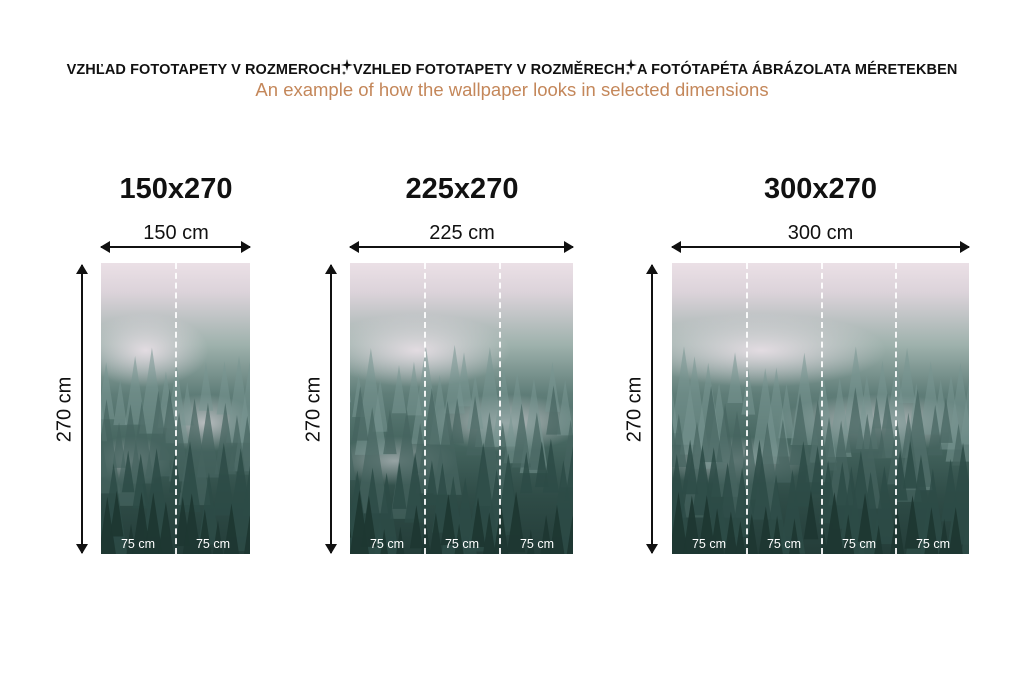 The height and width of the screenshot is (680, 1024). What do you see at coordinates (176, 233) in the screenshot?
I see `width-label: 150 cm` at bounding box center [176, 233].